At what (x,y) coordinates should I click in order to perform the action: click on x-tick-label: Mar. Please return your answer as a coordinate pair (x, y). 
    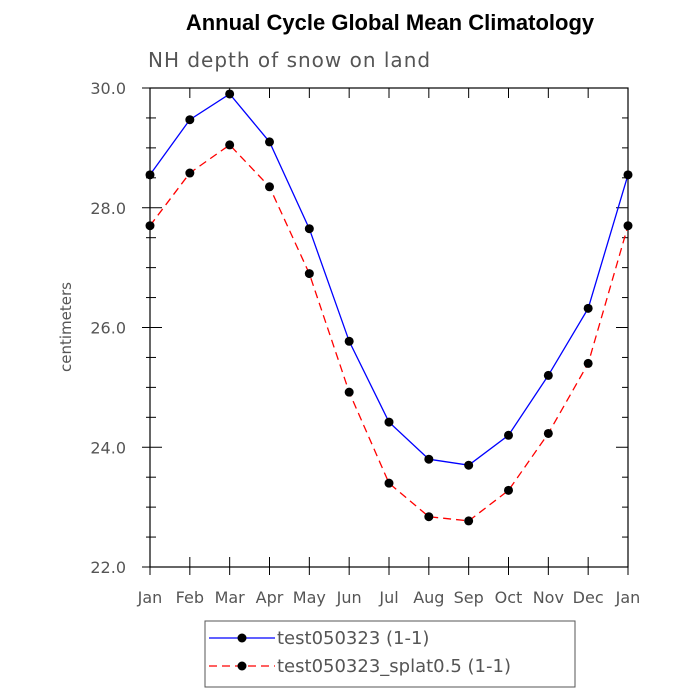
    Looking at the image, I should click on (230, 597).